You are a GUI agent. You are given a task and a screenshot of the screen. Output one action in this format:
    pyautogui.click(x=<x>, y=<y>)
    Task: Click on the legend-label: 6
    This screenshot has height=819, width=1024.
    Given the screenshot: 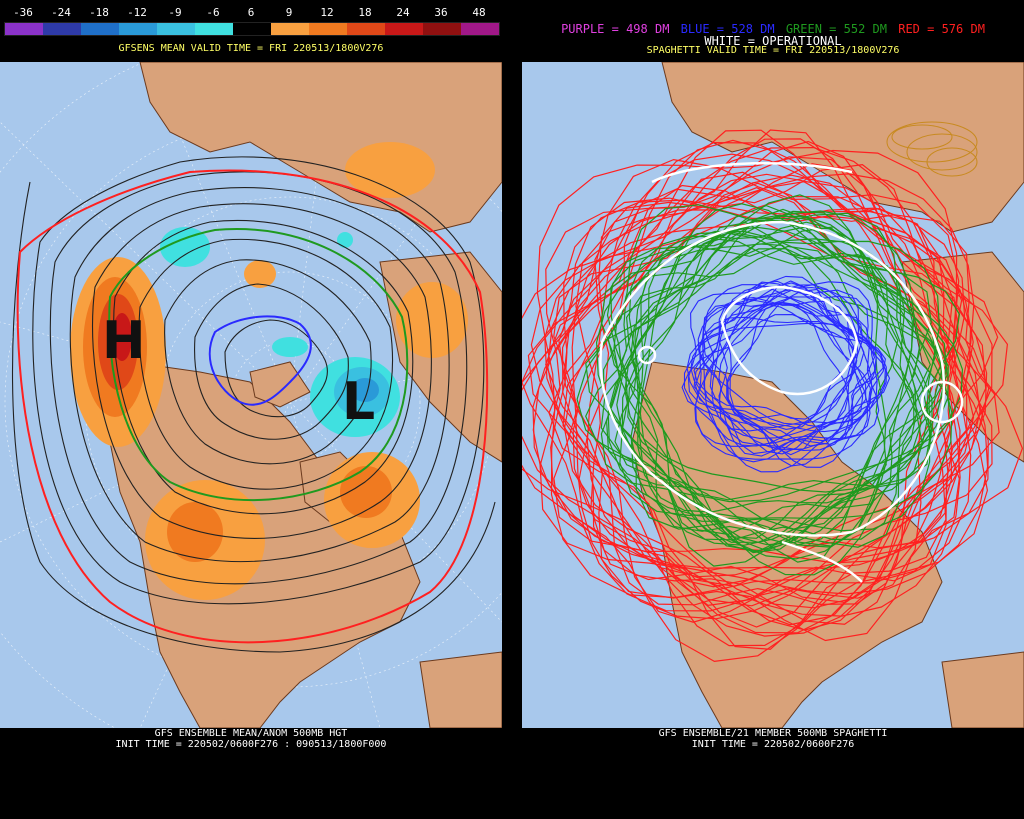 What is the action you would take?
    pyautogui.click(x=251, y=12)
    